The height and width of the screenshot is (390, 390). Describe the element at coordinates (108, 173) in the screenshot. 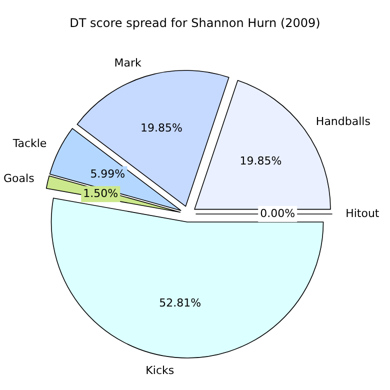

I see `data-label: 5.99%` at that location.